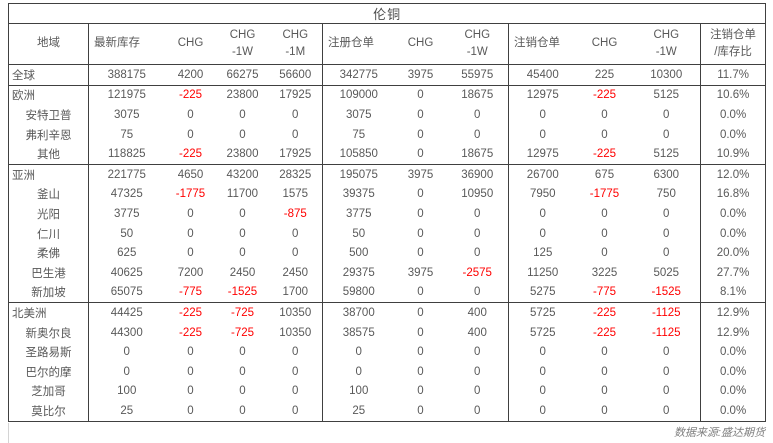  Describe the element at coordinates (48, 194) in the screenshot. I see `region-cell: 釜山` at that location.